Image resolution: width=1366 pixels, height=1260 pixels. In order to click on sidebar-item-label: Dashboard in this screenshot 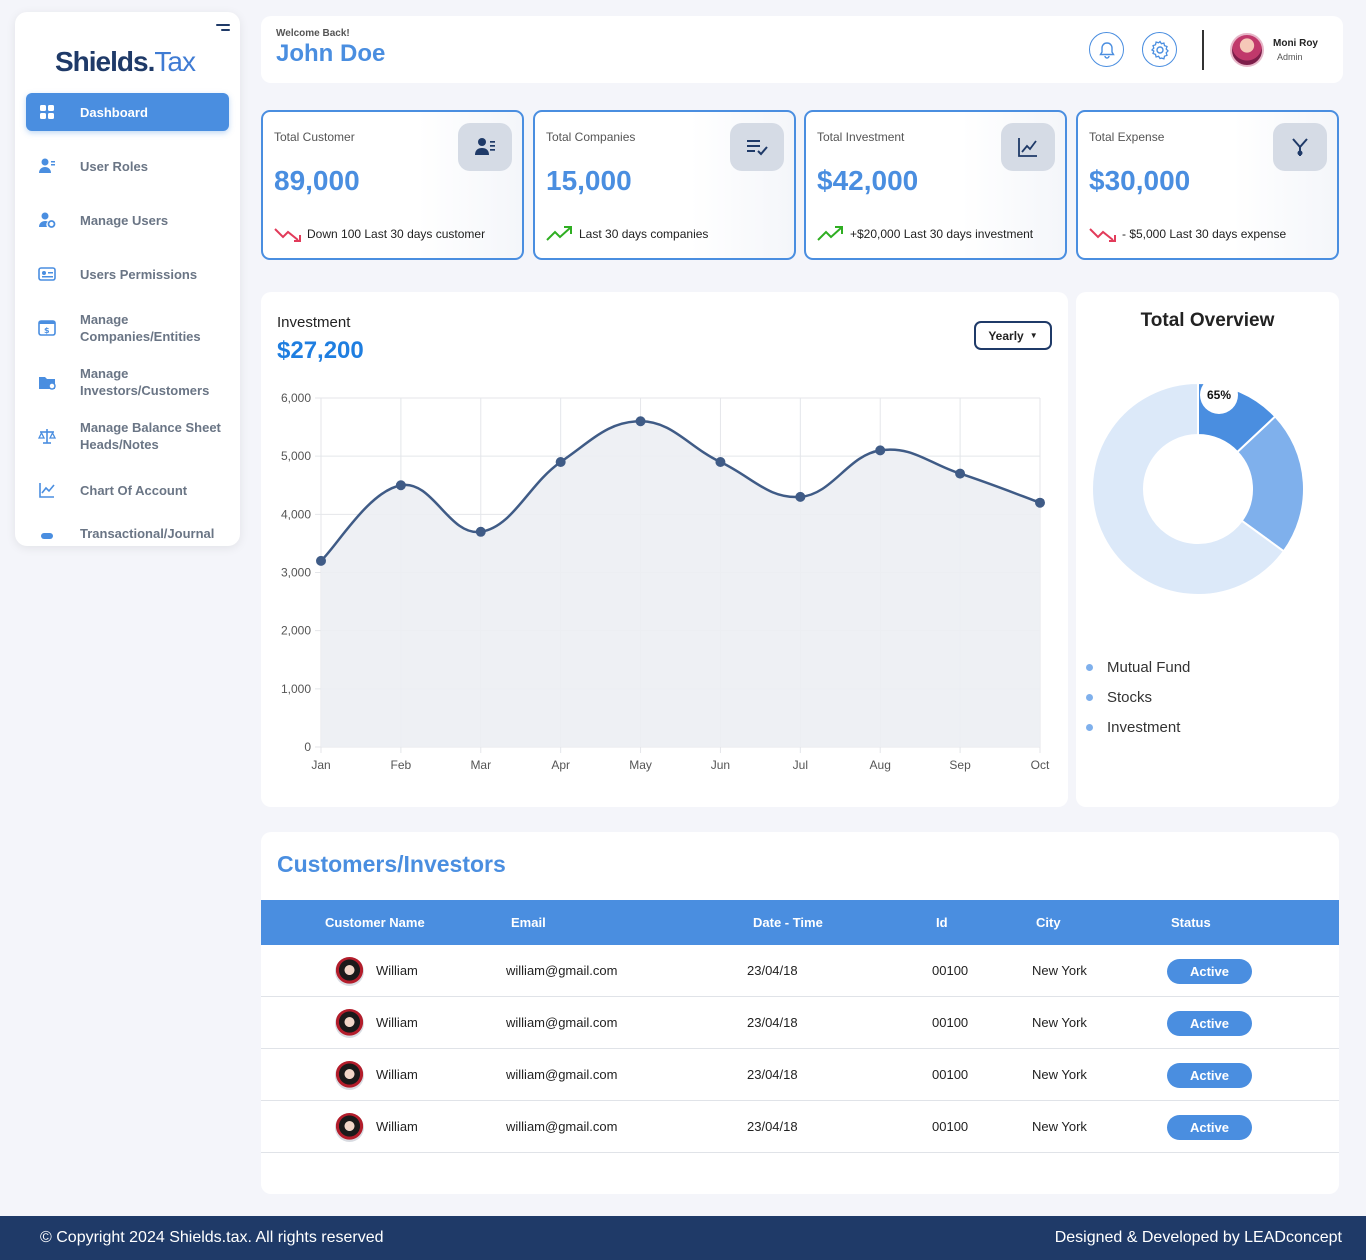, I will do `click(114, 112)`.